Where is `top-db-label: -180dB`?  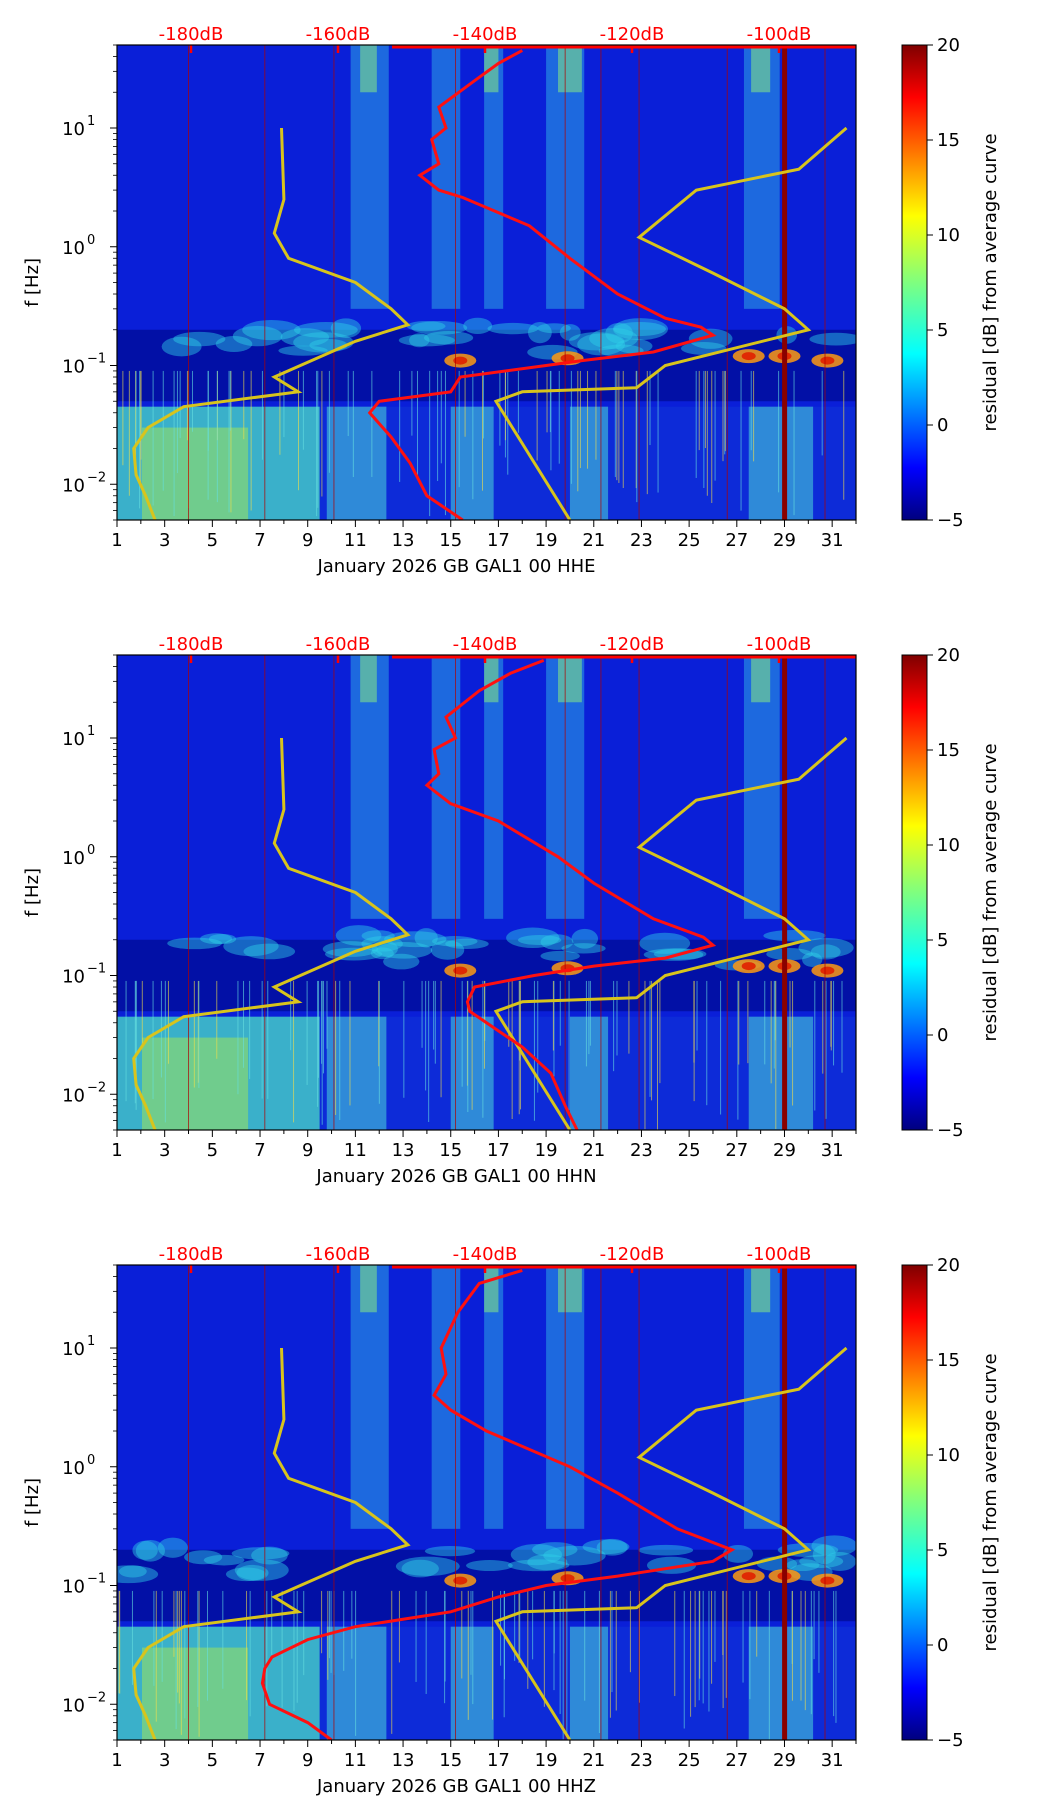
top-db-label: -180dB is located at coordinates (191, 644).